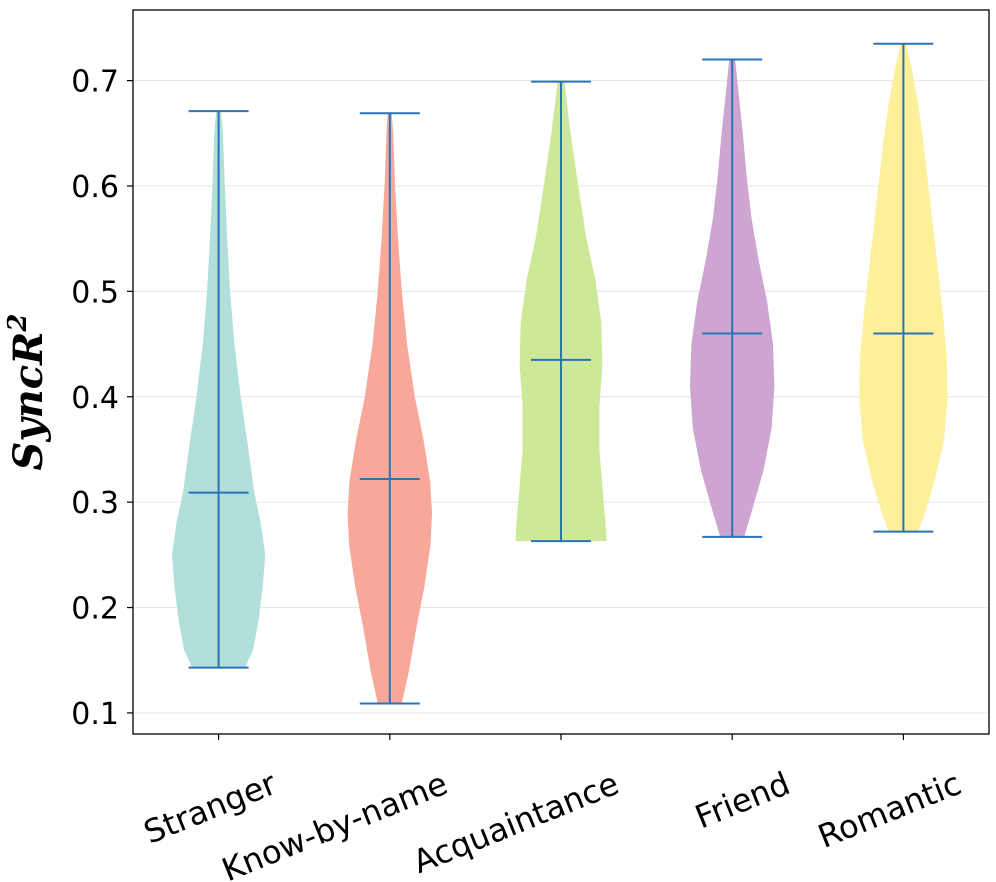 The width and height of the screenshot is (996, 882). What do you see at coordinates (18, 323) in the screenshot?
I see `y-axis-title-superscript: 2` at bounding box center [18, 323].